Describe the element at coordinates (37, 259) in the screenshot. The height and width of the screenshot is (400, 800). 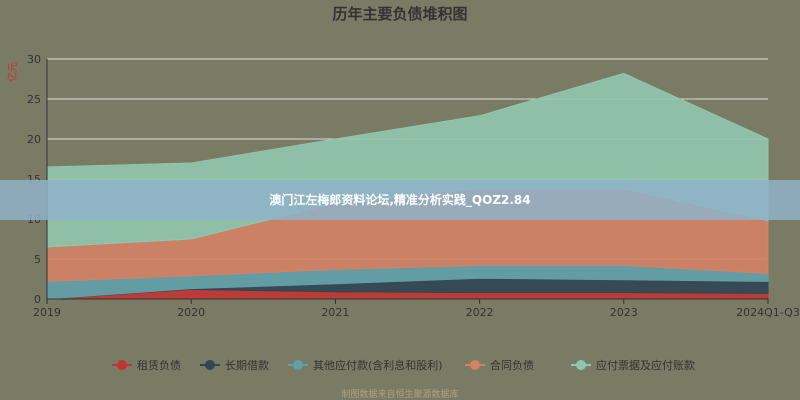
I see `y-tick-label: 5` at that location.